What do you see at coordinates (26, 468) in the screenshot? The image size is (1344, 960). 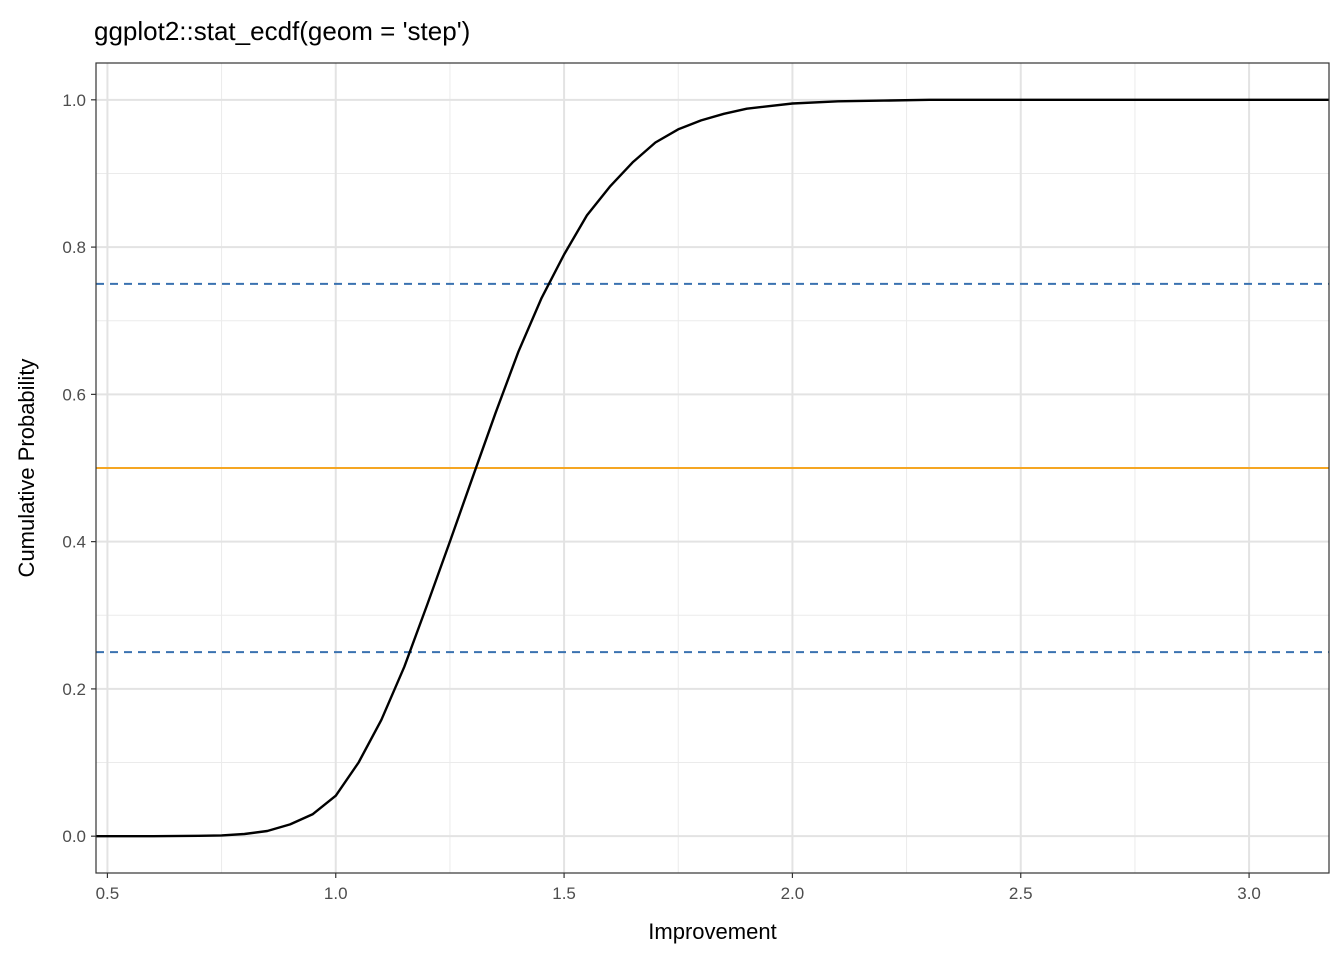 I see `y-axis-title: Cumulative Probability` at bounding box center [26, 468].